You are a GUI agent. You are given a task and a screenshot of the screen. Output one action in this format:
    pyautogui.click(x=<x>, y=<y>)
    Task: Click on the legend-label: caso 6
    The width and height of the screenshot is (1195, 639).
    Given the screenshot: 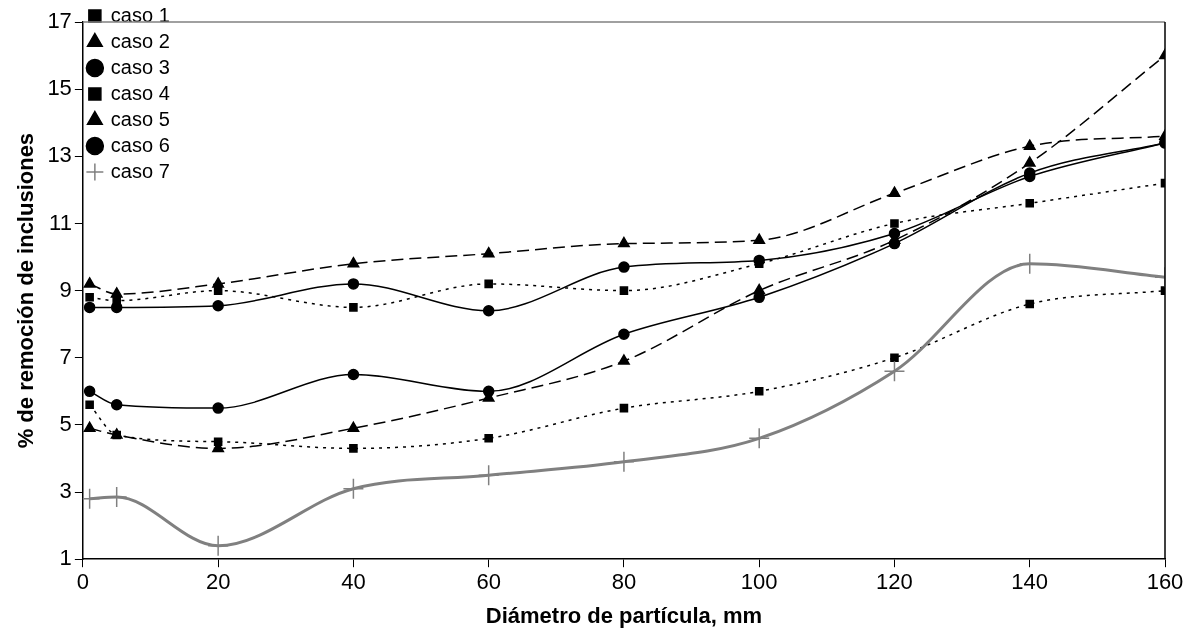 What is the action you would take?
    pyautogui.click(x=140, y=144)
    